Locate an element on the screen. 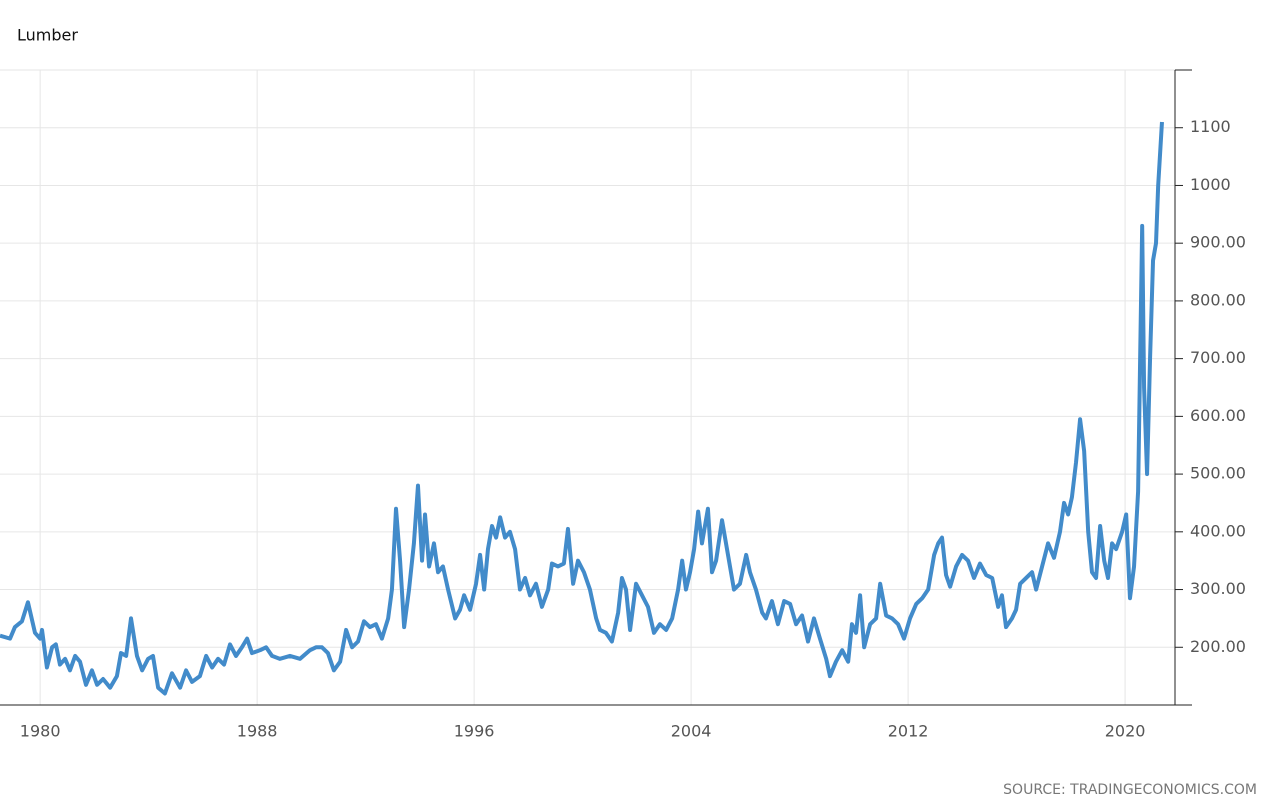  y-tick-label: 200.00 is located at coordinates (1218, 646).